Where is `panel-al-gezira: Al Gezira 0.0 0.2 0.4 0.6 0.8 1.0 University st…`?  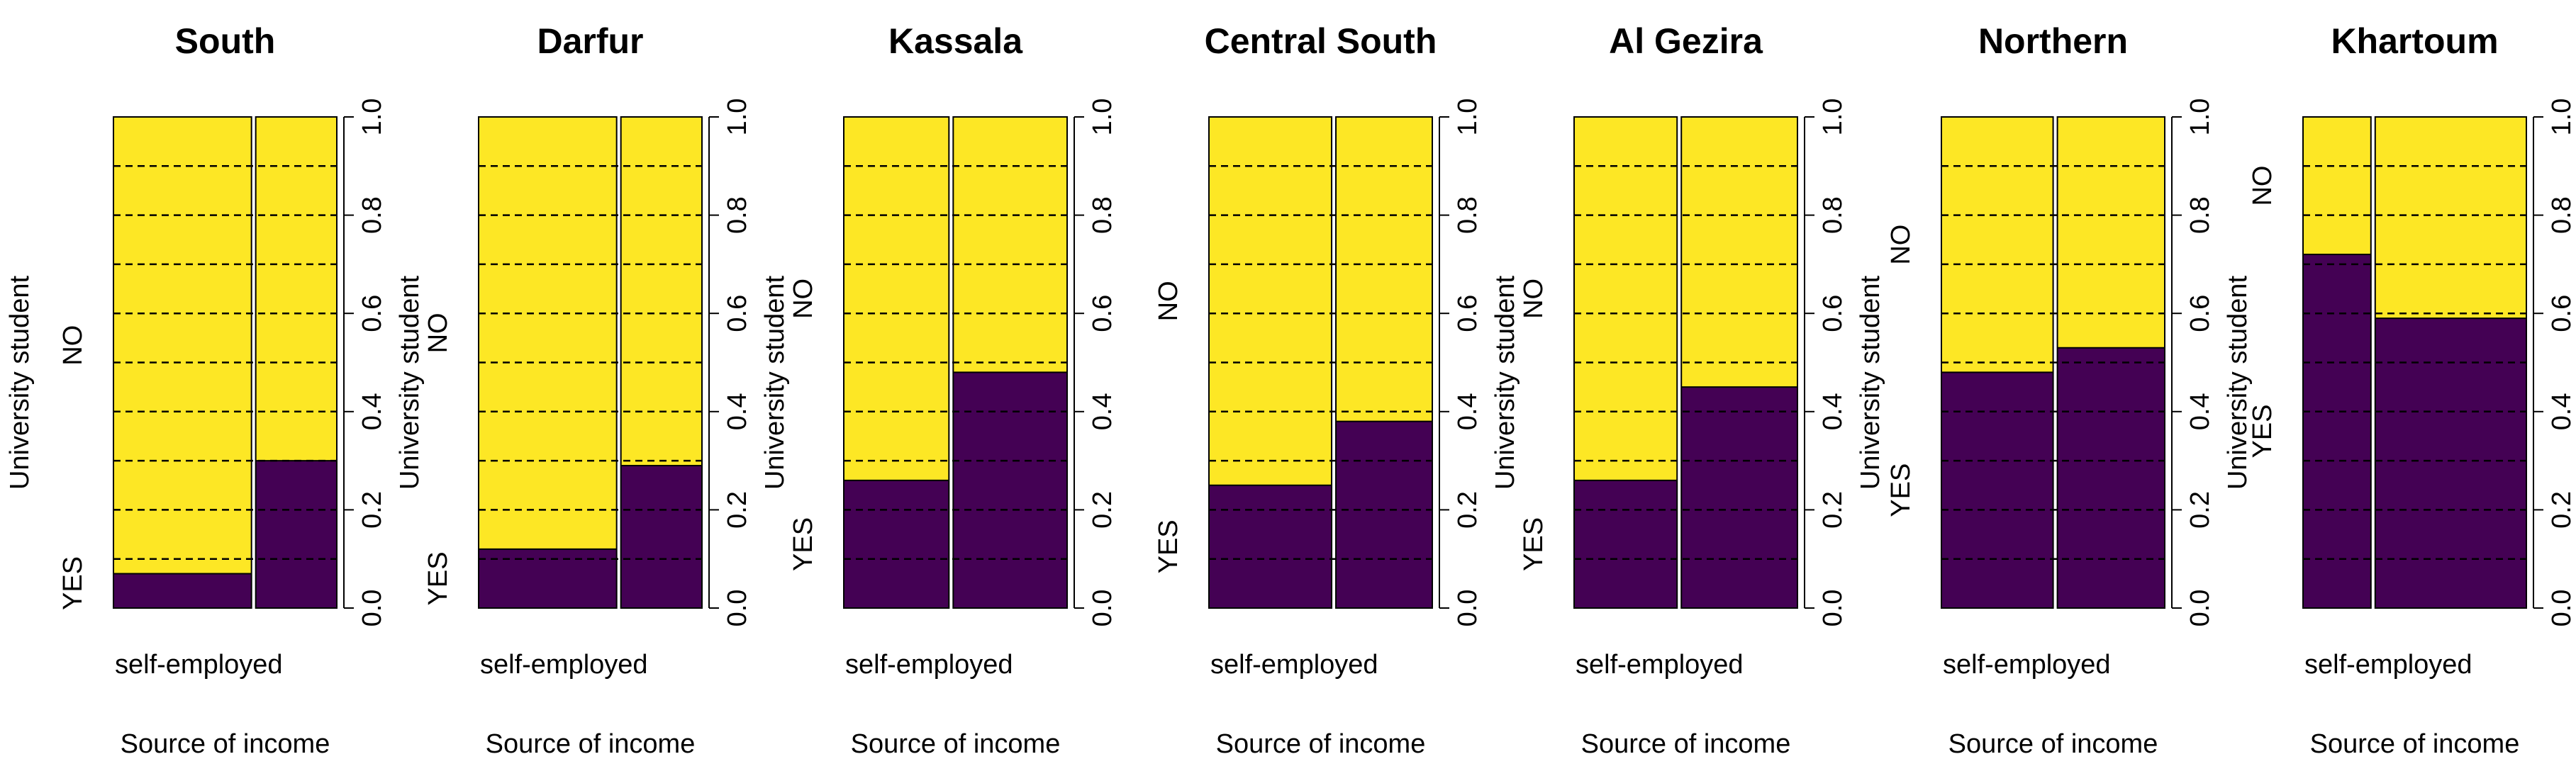
panel-al-gezira: Al Gezira 0.0 0.2 0.4 0.6 0.8 1.0 University st… is located at coordinates (1702, 390).